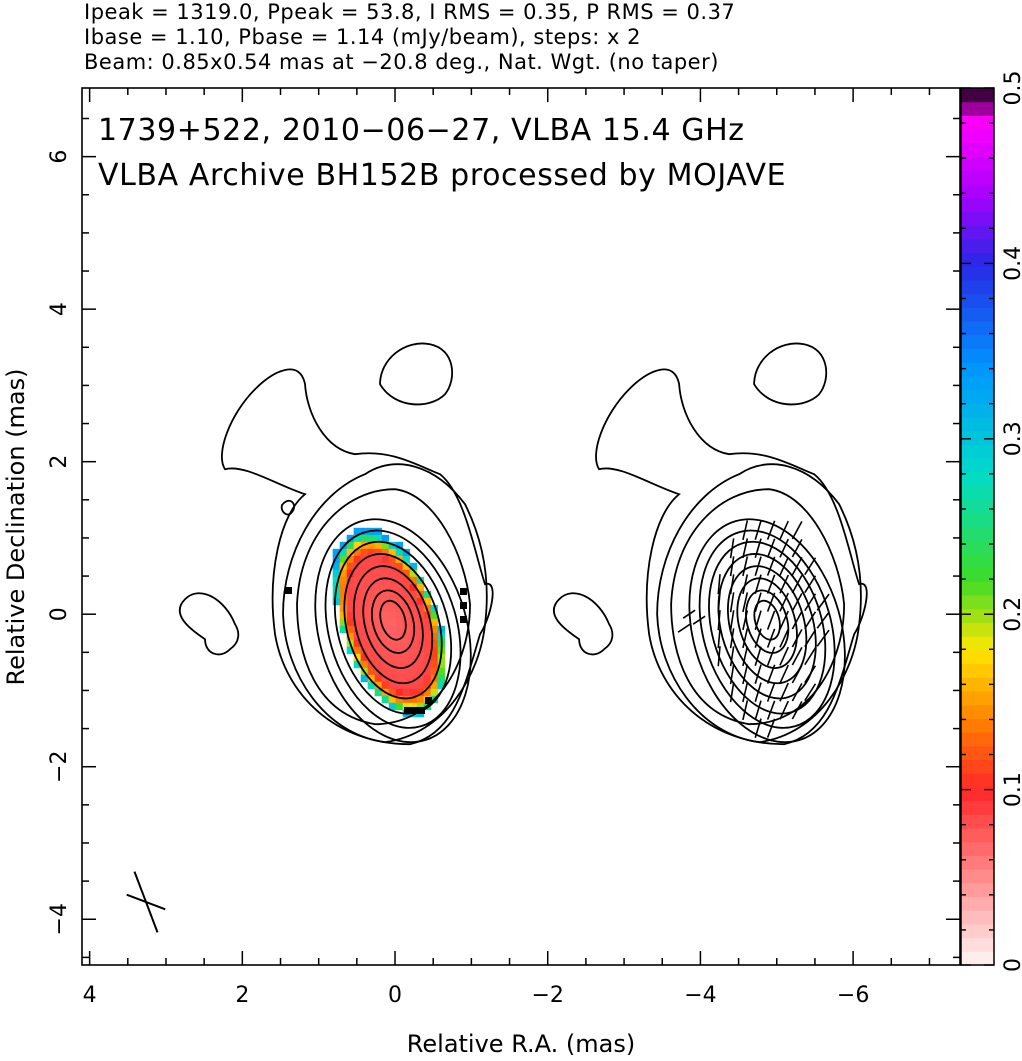 The height and width of the screenshot is (1061, 1022). What do you see at coordinates (521, 1044) in the screenshot?
I see `x-axis-label: Relative R.A. (mas)` at bounding box center [521, 1044].